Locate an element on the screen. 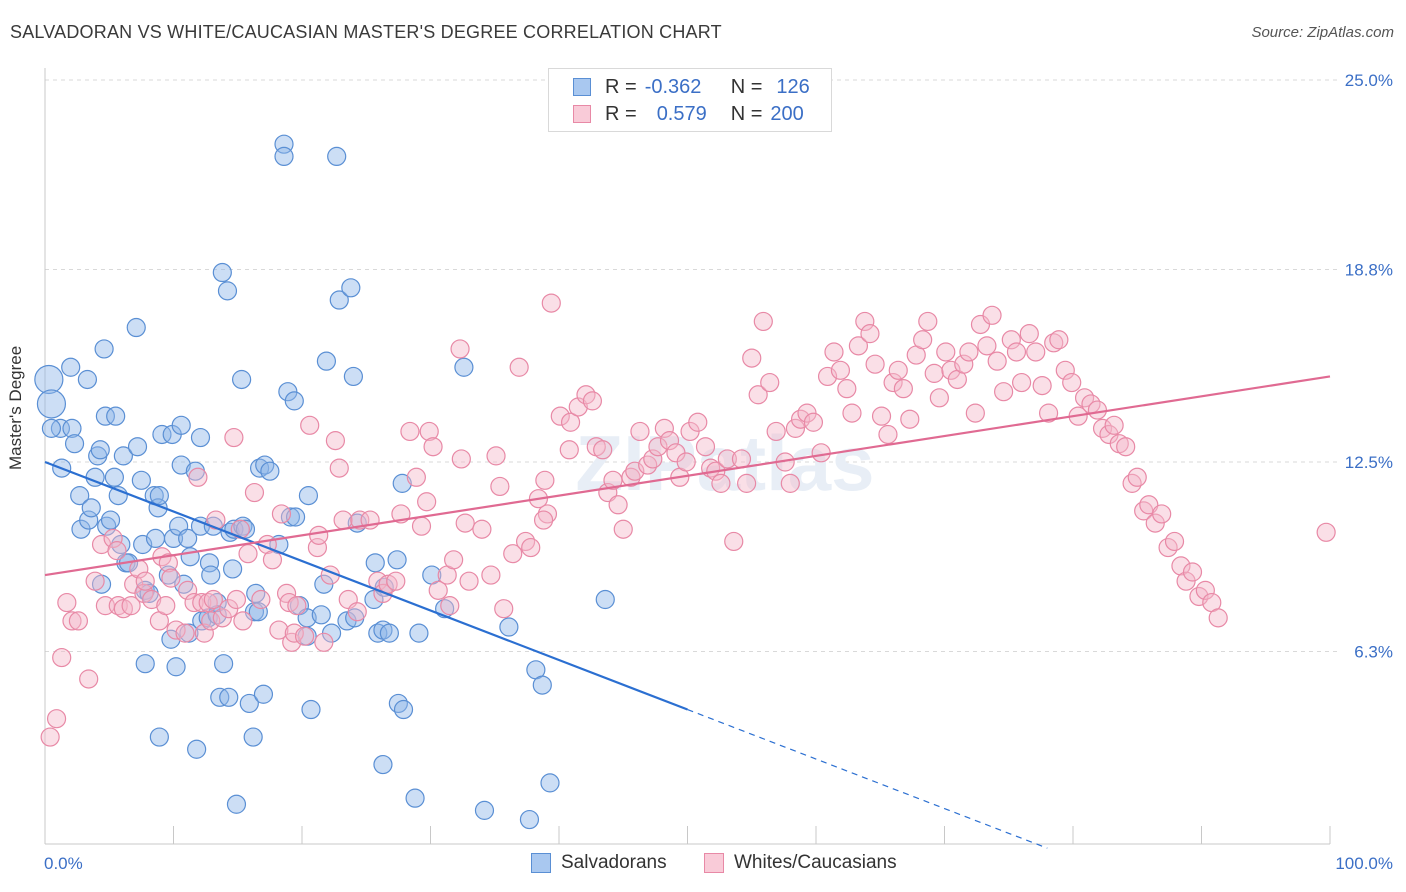 The width and height of the screenshot is (1406, 892). series-legend: Salvadorans Whites/Caucasians is located at coordinates (703, 864).